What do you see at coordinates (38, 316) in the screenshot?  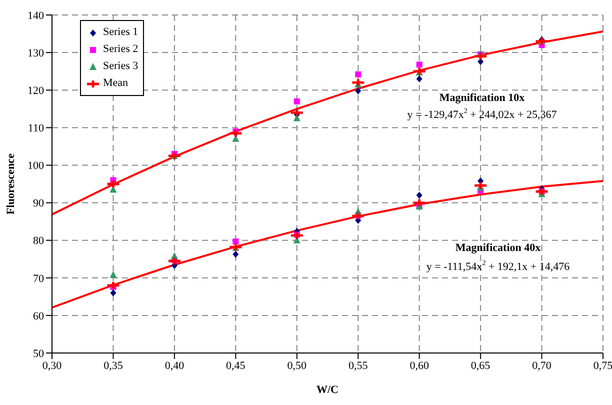 I see `y-tick-label: 60` at bounding box center [38, 316].